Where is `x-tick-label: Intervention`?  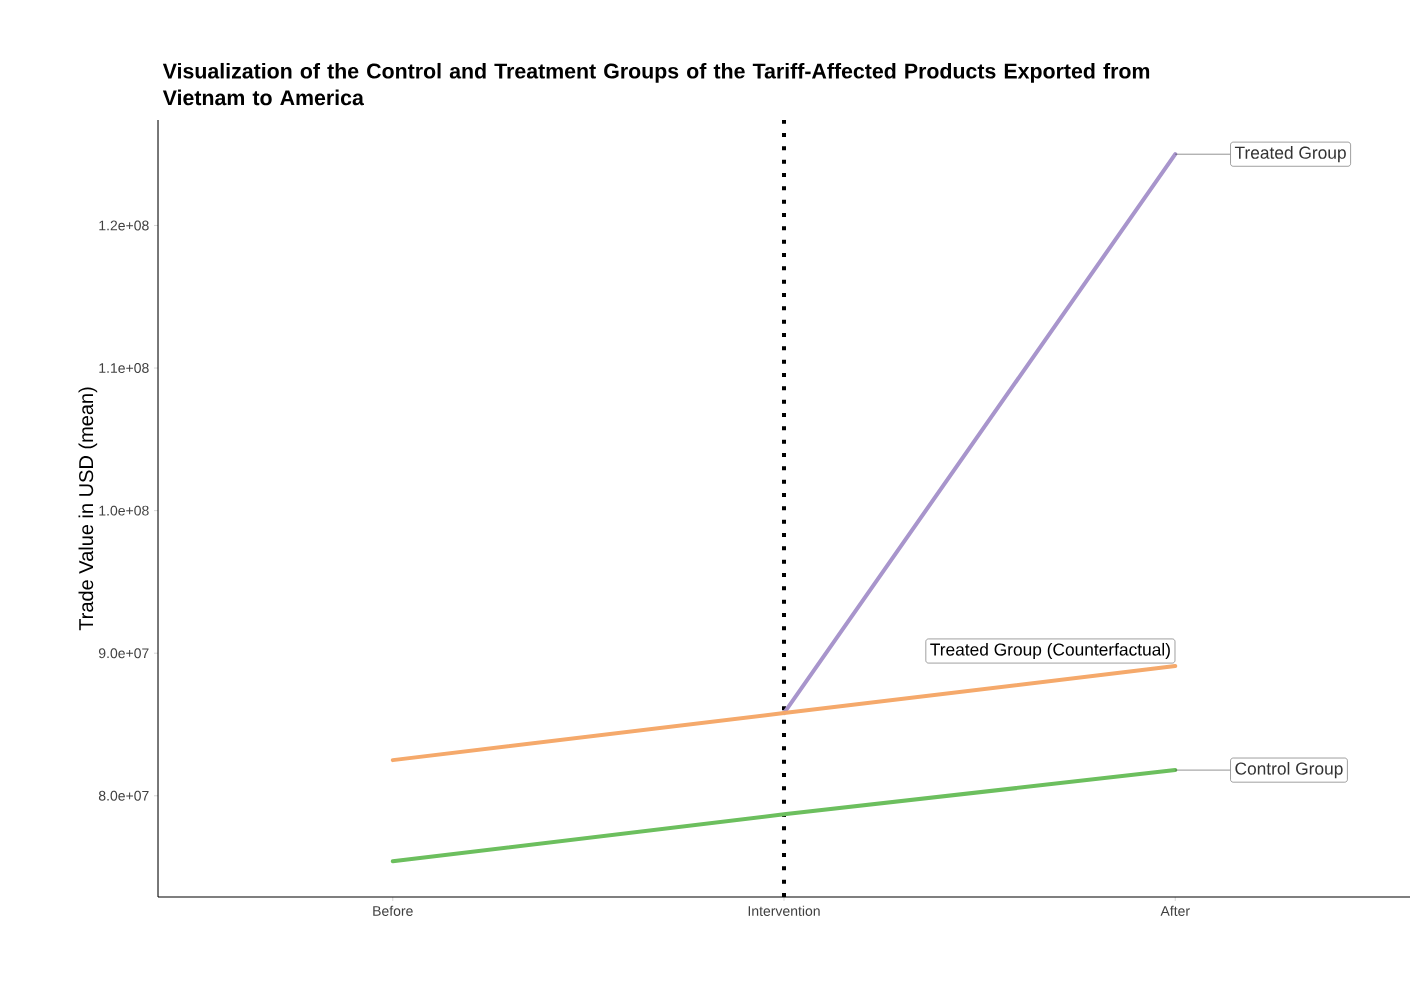
x-tick-label: Intervention is located at coordinates (784, 910).